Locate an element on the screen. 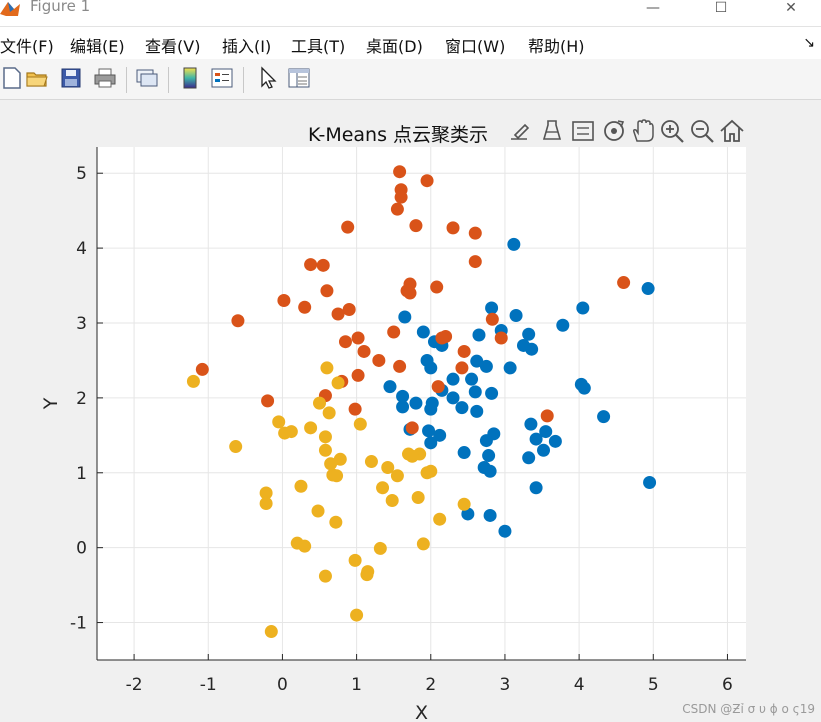  menu-desktop: 桌面(D) is located at coordinates (394, 46).